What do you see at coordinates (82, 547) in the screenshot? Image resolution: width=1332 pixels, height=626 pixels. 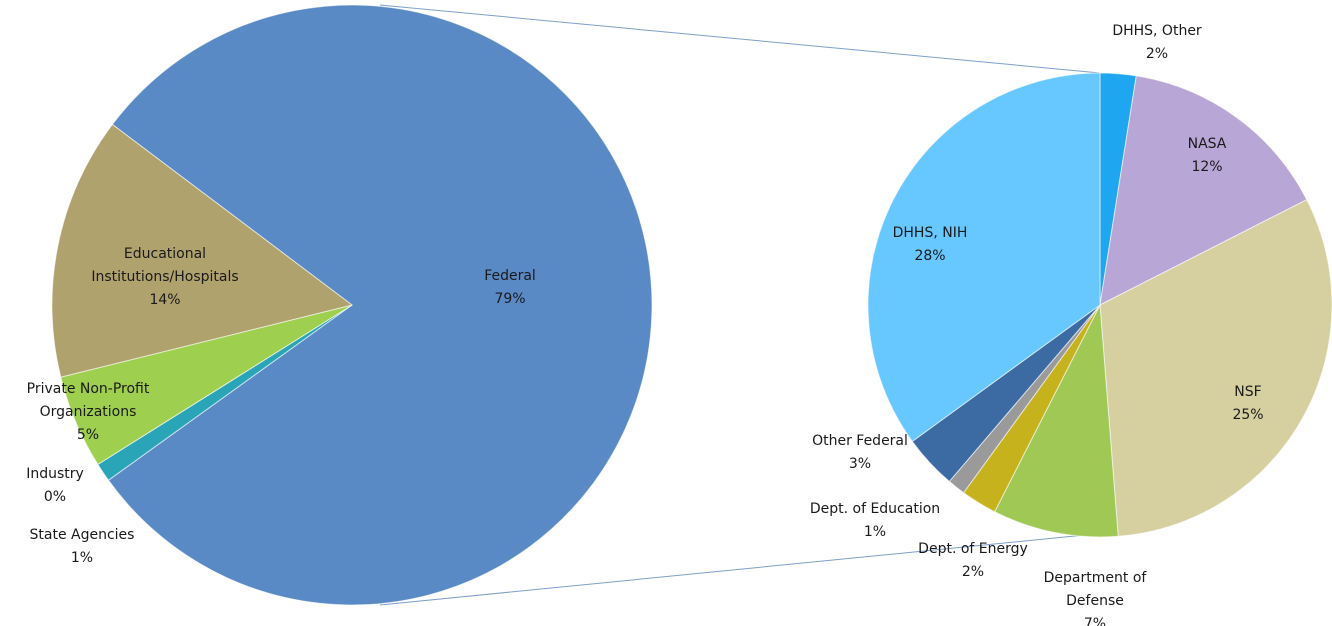 I see `slice-label: State Agencies 1%` at bounding box center [82, 547].